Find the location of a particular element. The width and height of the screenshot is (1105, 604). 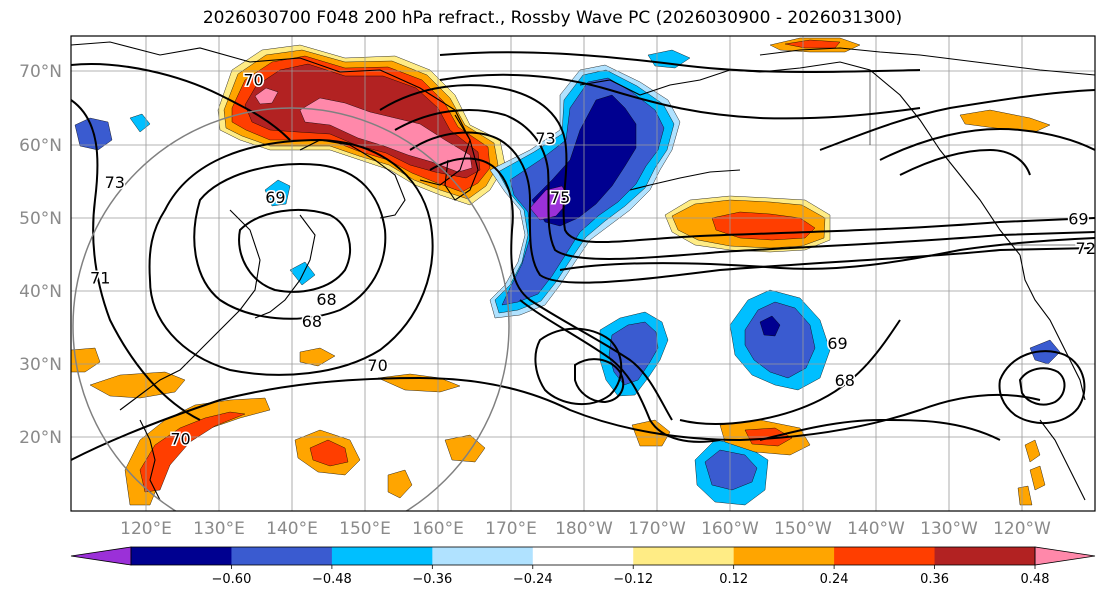

lat-label: 40°N is located at coordinates (40, 292).